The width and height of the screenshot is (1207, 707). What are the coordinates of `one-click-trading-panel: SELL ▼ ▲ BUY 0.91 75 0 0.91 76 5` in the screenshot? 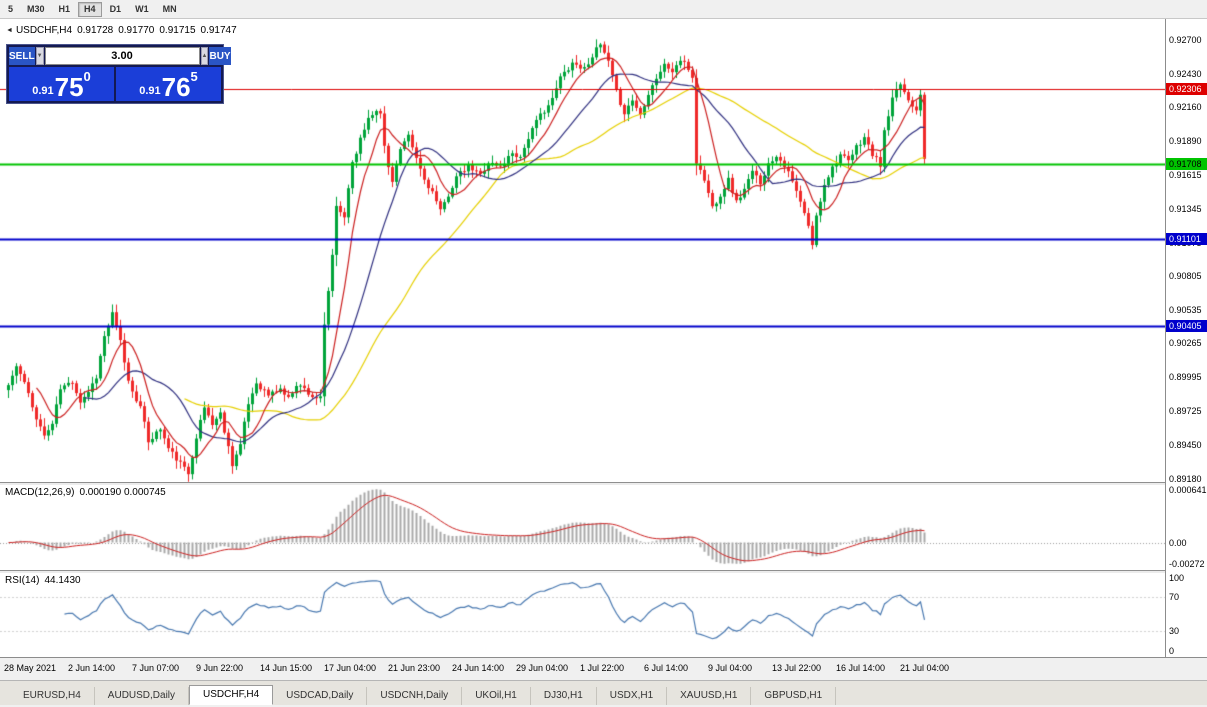 It's located at (118, 74).